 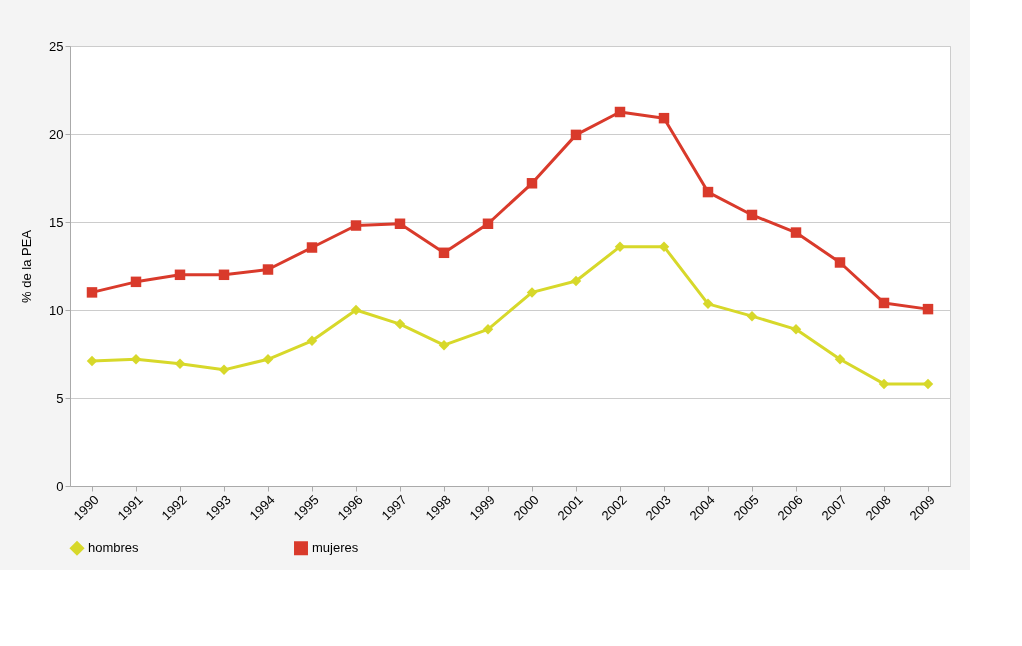 What do you see at coordinates (56, 134) in the screenshot?
I see `y-tick-label: 20` at bounding box center [56, 134].